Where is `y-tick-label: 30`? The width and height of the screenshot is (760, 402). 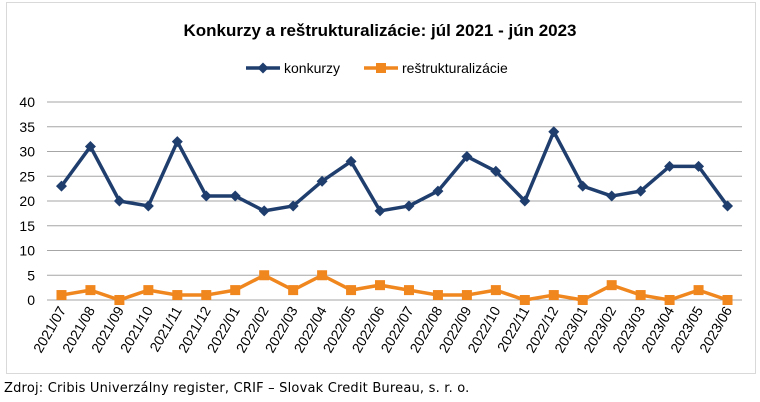 y-tick-label: 30 is located at coordinates (27, 152).